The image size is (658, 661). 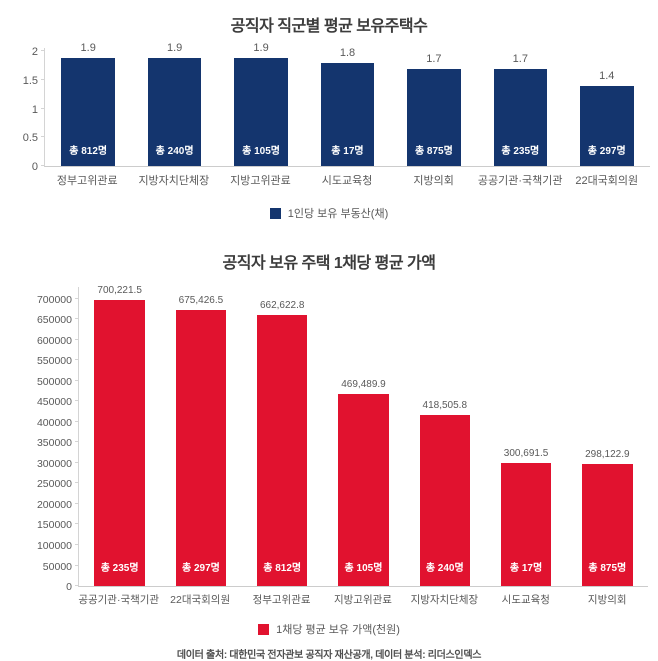 I want to click on bar: 총 105명, so click(x=261, y=111).